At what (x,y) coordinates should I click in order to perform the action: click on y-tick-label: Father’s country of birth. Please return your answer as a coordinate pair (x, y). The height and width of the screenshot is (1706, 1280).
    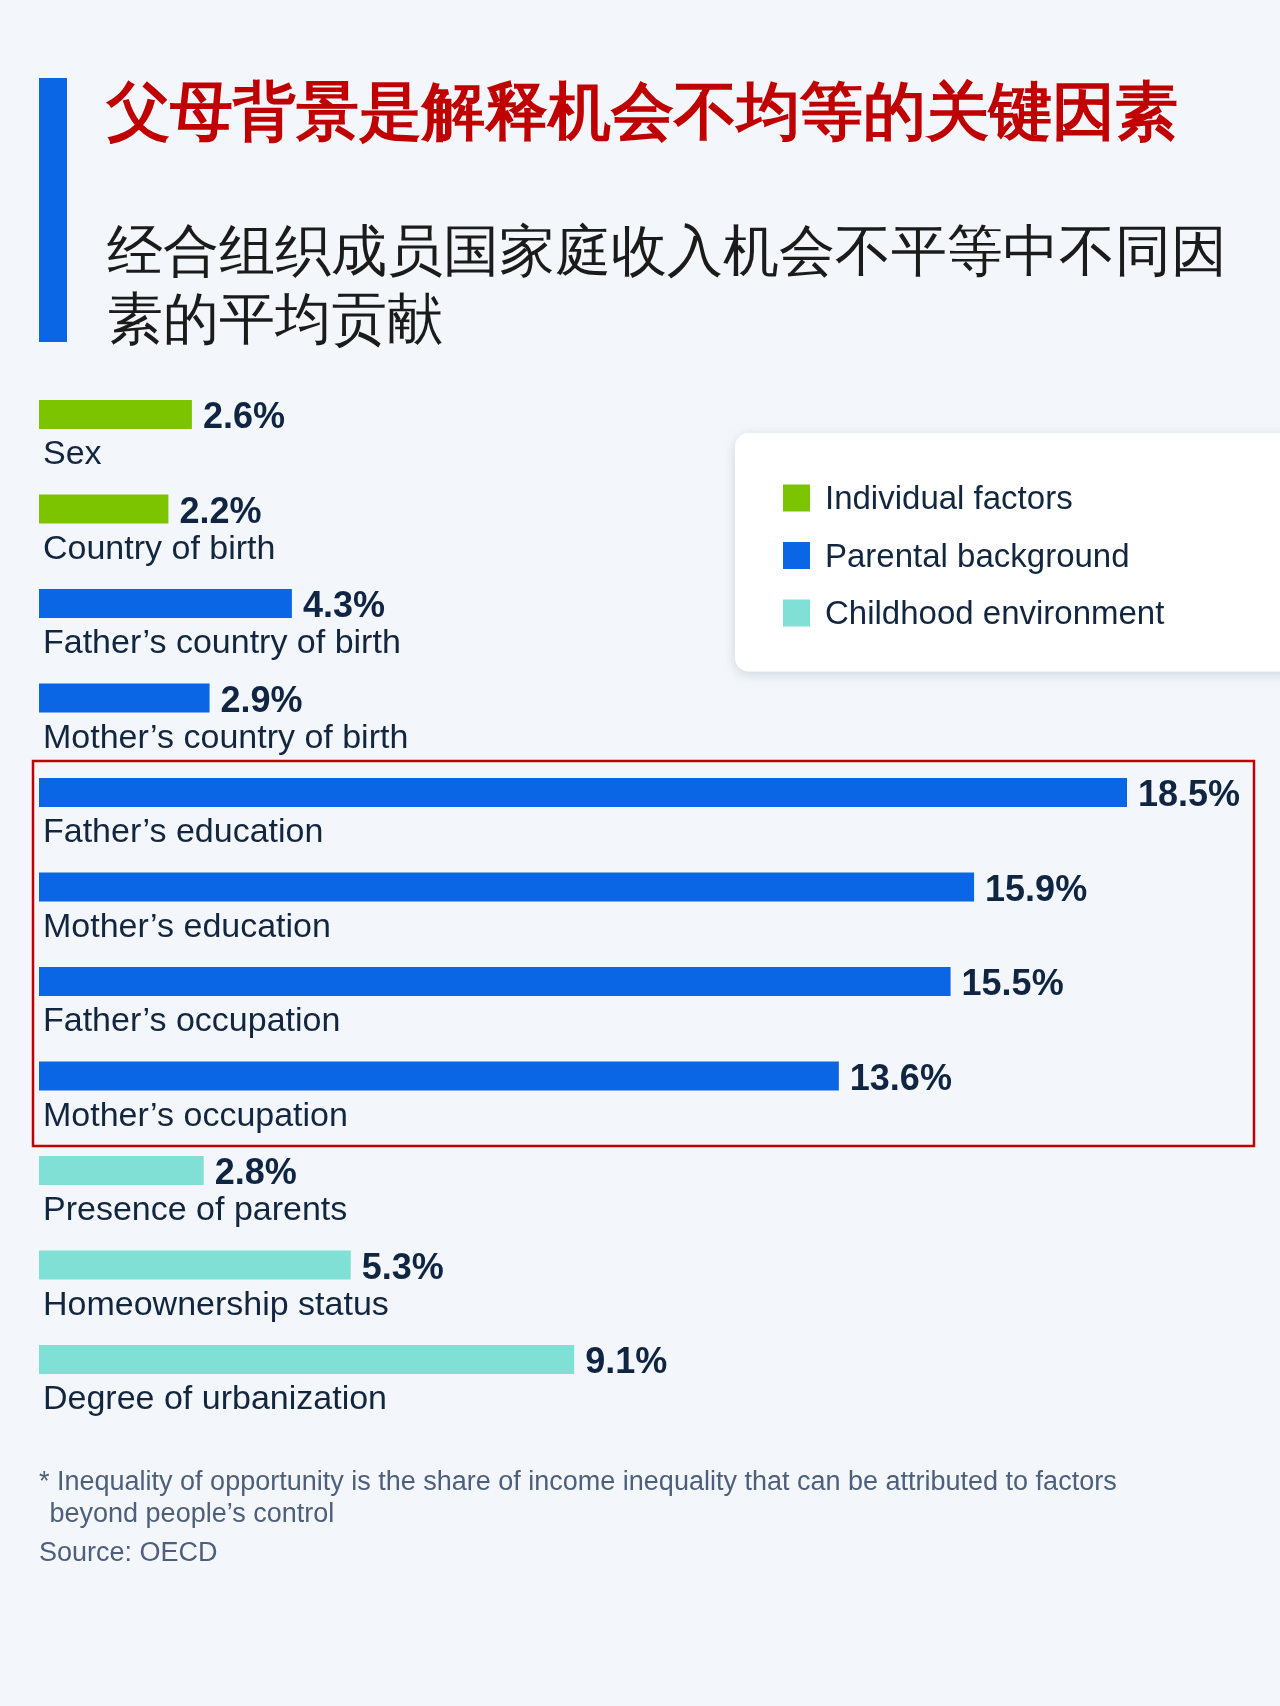
    Looking at the image, I should click on (222, 641).